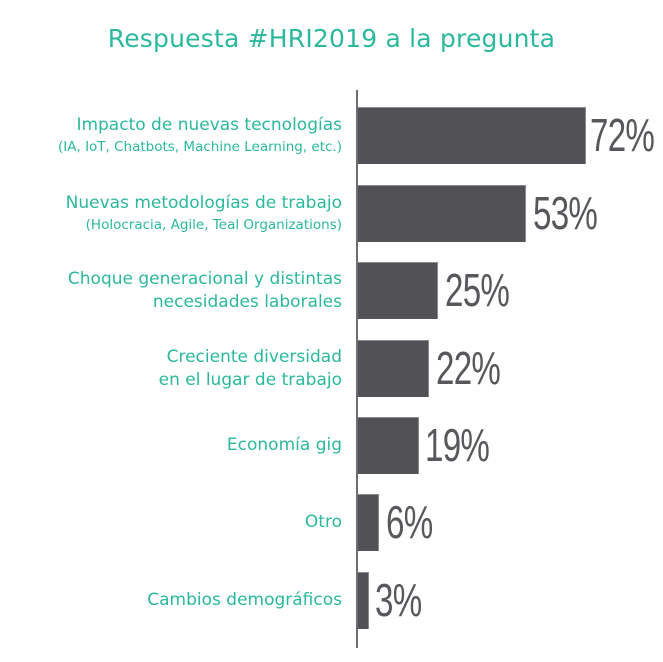 The height and width of the screenshot is (662, 663). What do you see at coordinates (398, 600) in the screenshot?
I see `value-label: 3%` at bounding box center [398, 600].